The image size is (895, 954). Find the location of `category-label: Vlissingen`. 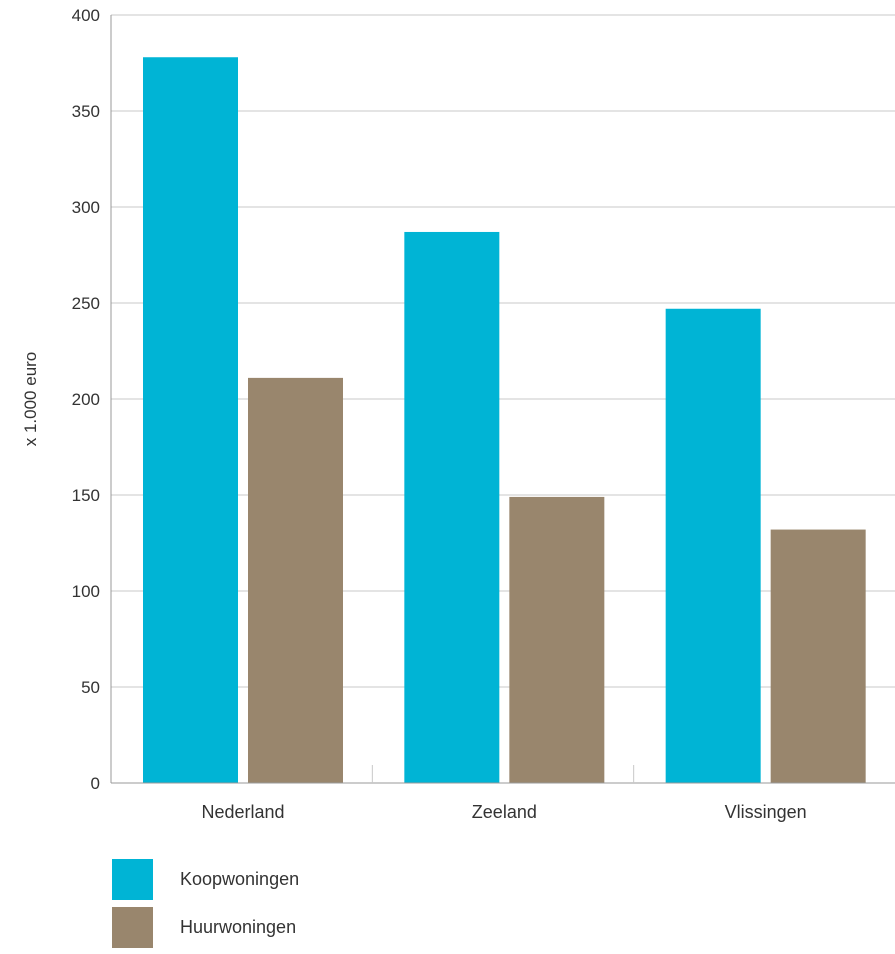

category-label: Vlissingen is located at coordinates (766, 812).